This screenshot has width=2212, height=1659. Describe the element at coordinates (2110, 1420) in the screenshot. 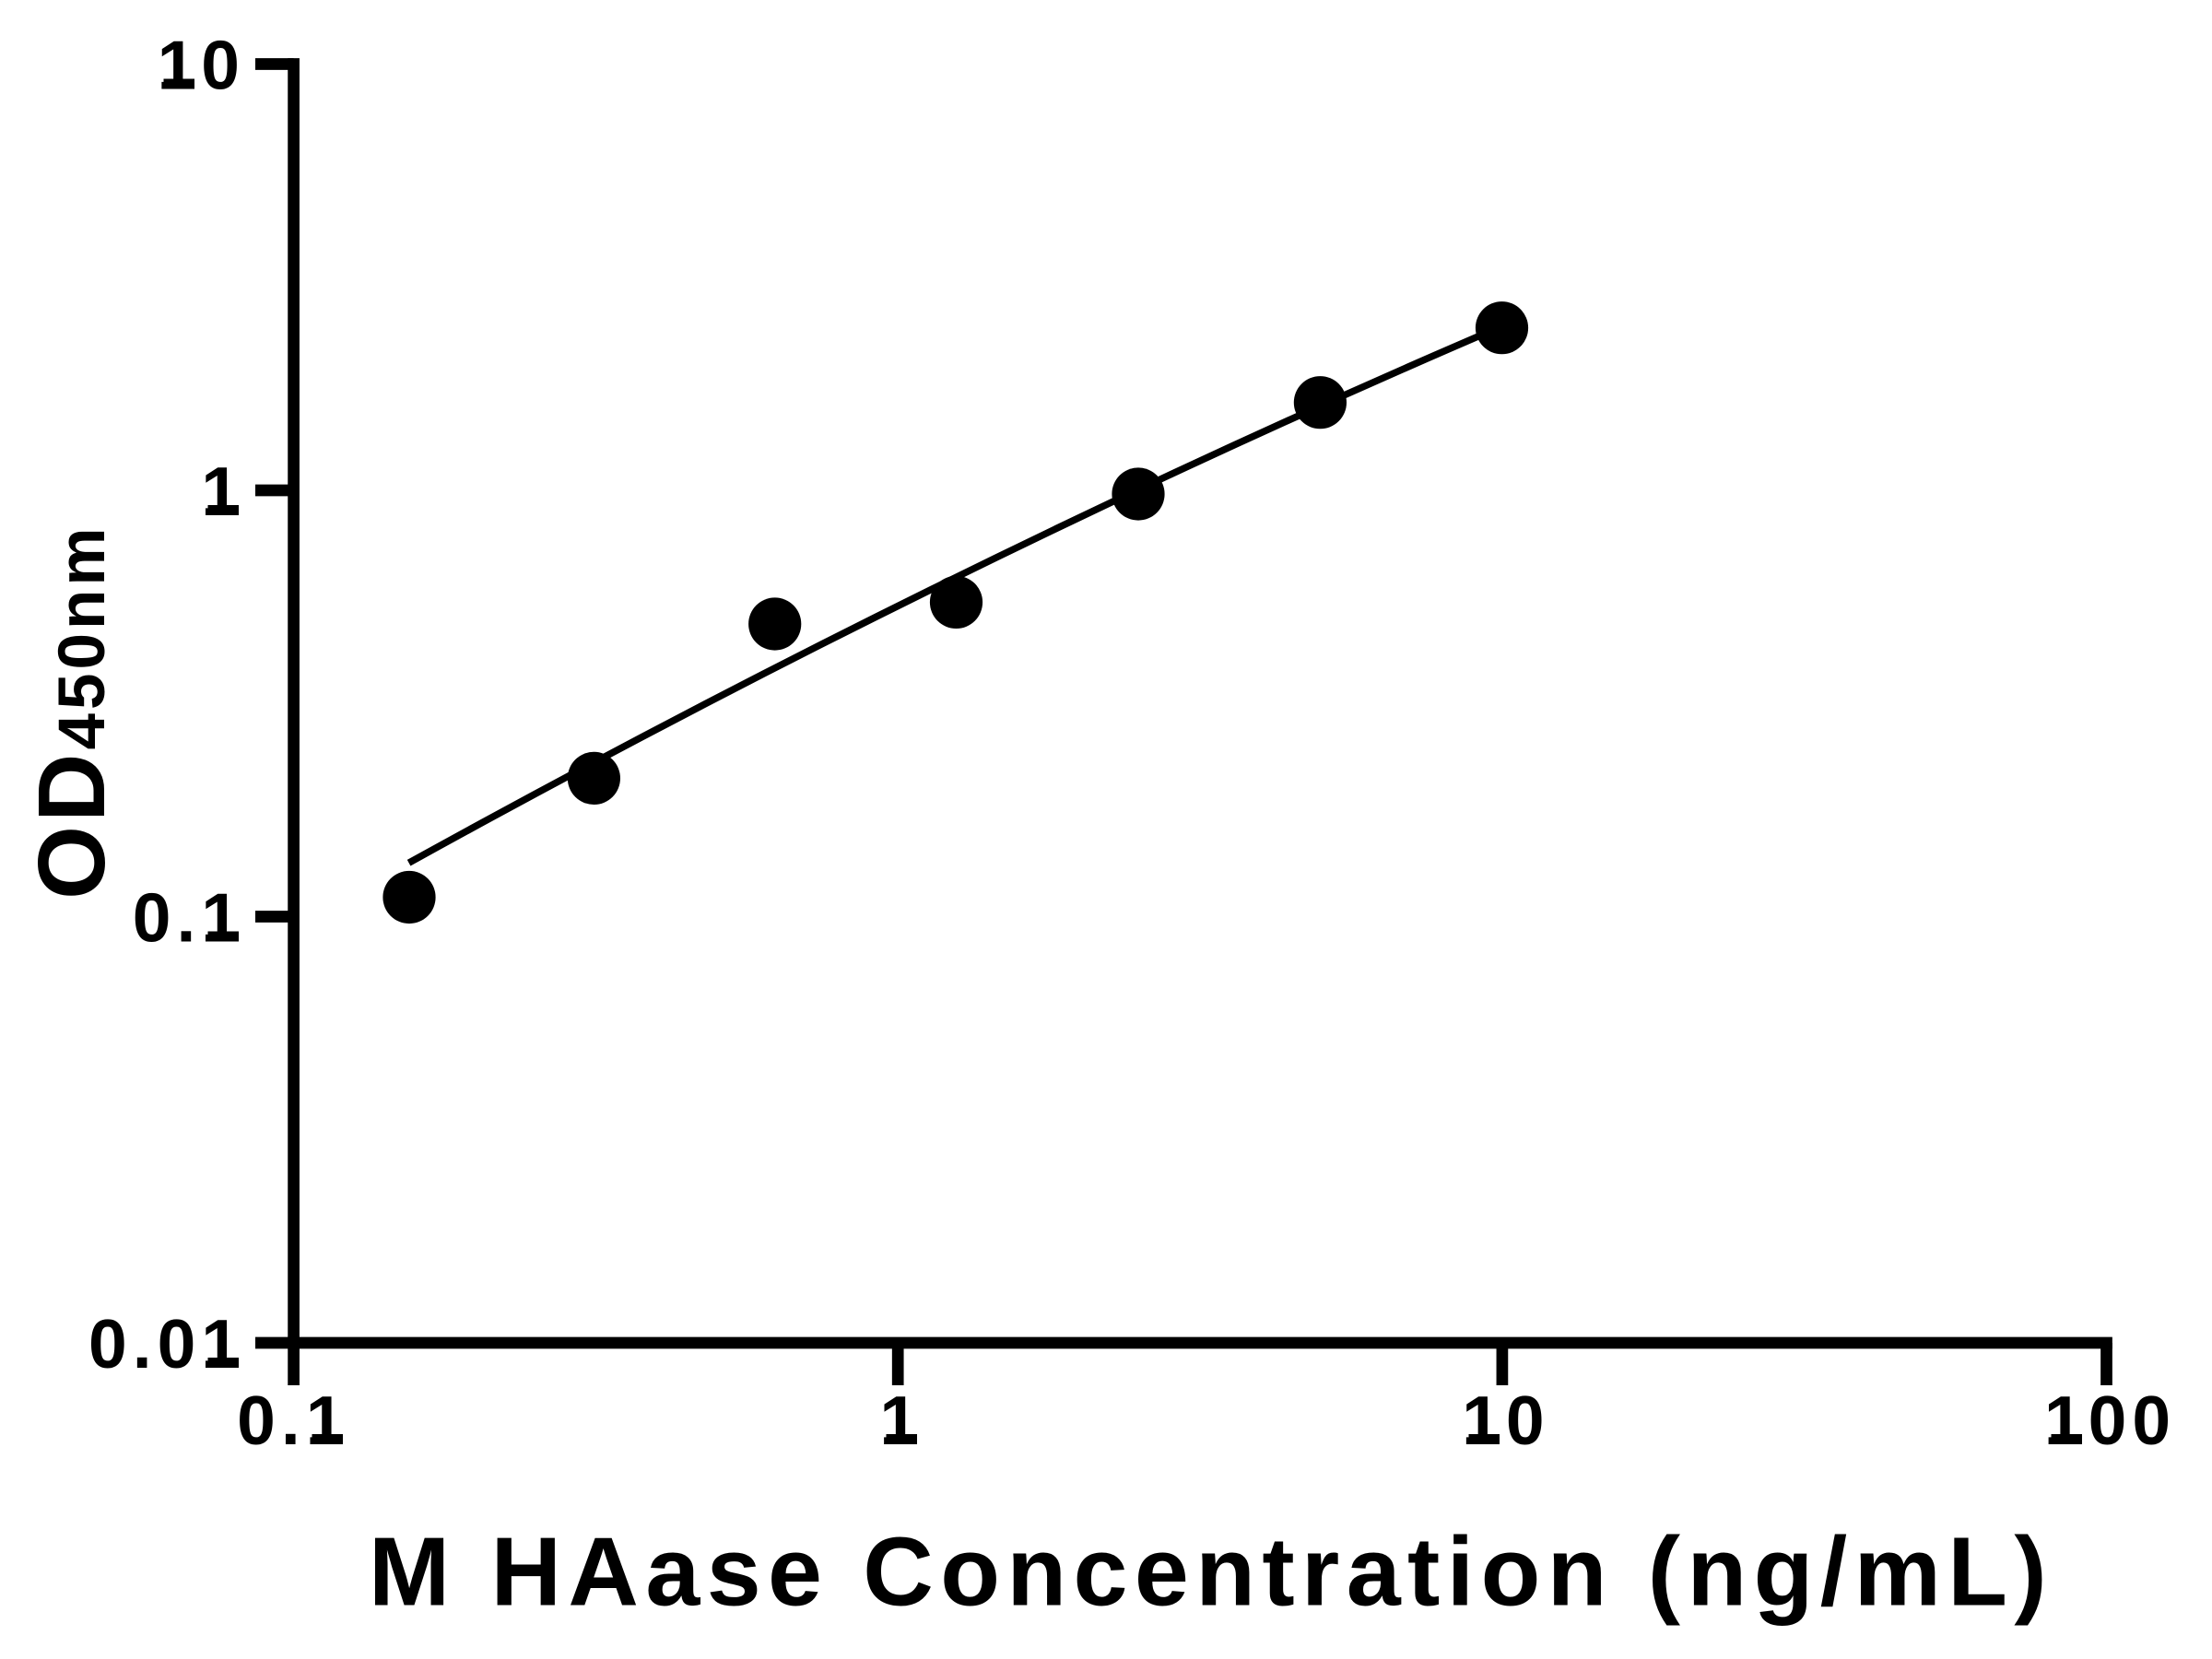

I see `svg-text: 100` at that location.